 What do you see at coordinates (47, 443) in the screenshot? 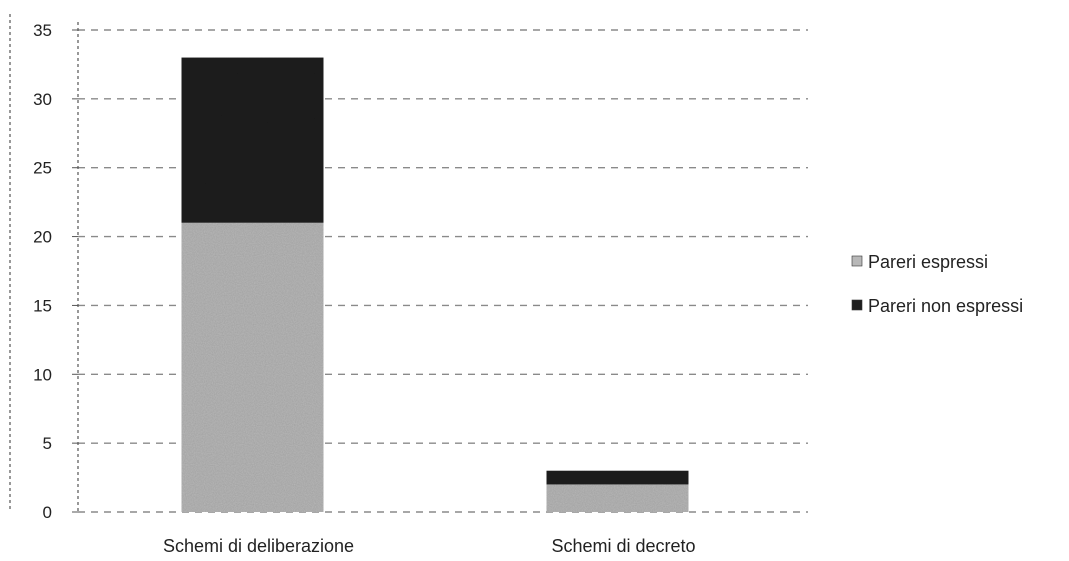
I see `y-tick-label: 5` at bounding box center [47, 443].